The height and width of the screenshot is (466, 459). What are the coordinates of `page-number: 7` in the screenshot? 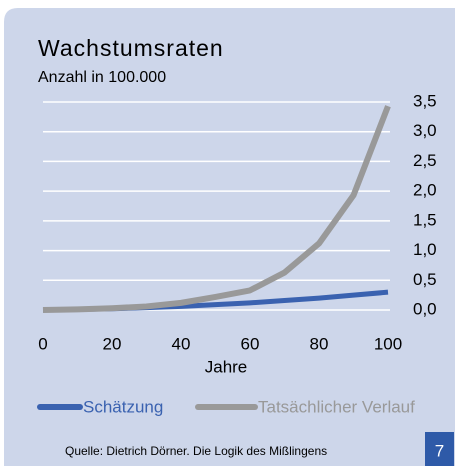 It's located at (439, 450).